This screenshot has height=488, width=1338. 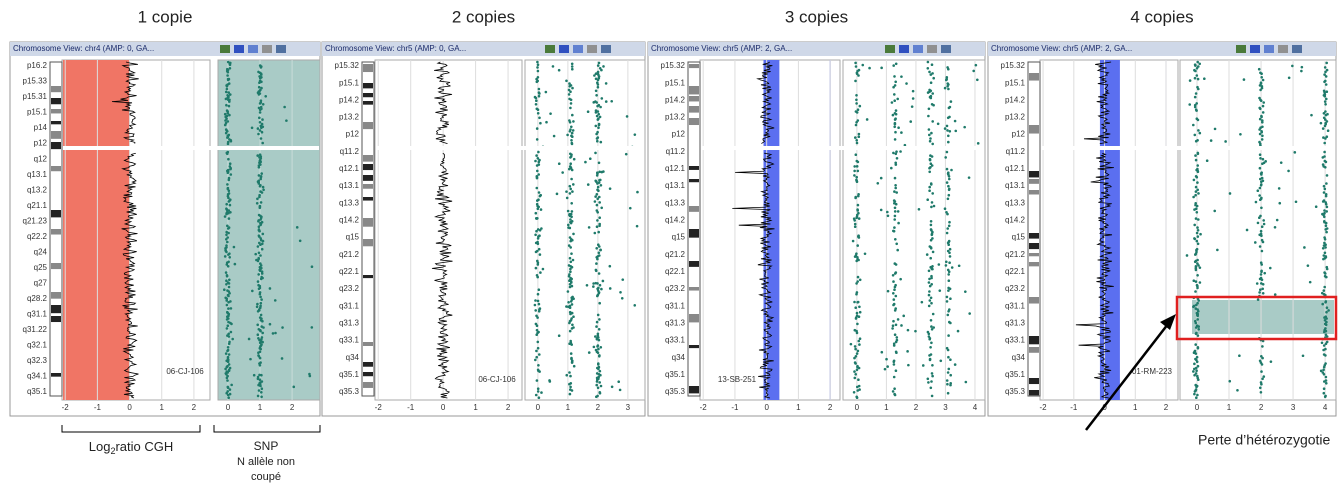 What do you see at coordinates (98, 407) in the screenshot?
I see `x-tick-label: -1` at bounding box center [98, 407].